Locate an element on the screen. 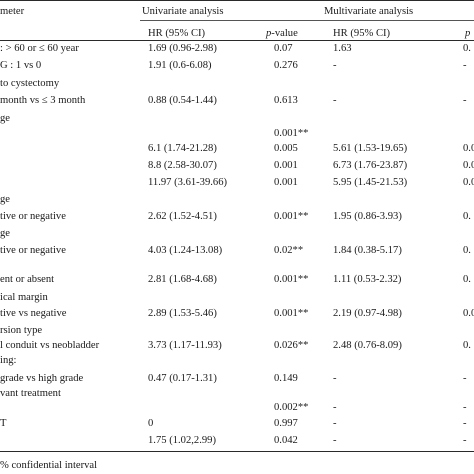  header-univariate: Univariate analysis is located at coordinates (183, 11).